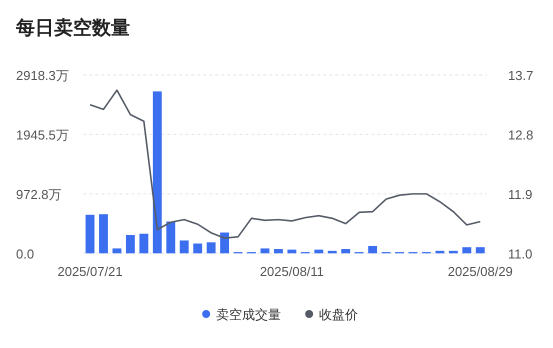 The image size is (553, 348). What do you see at coordinates (520, 254) in the screenshot?
I see `y2-tick-label: 11.0` at bounding box center [520, 254].